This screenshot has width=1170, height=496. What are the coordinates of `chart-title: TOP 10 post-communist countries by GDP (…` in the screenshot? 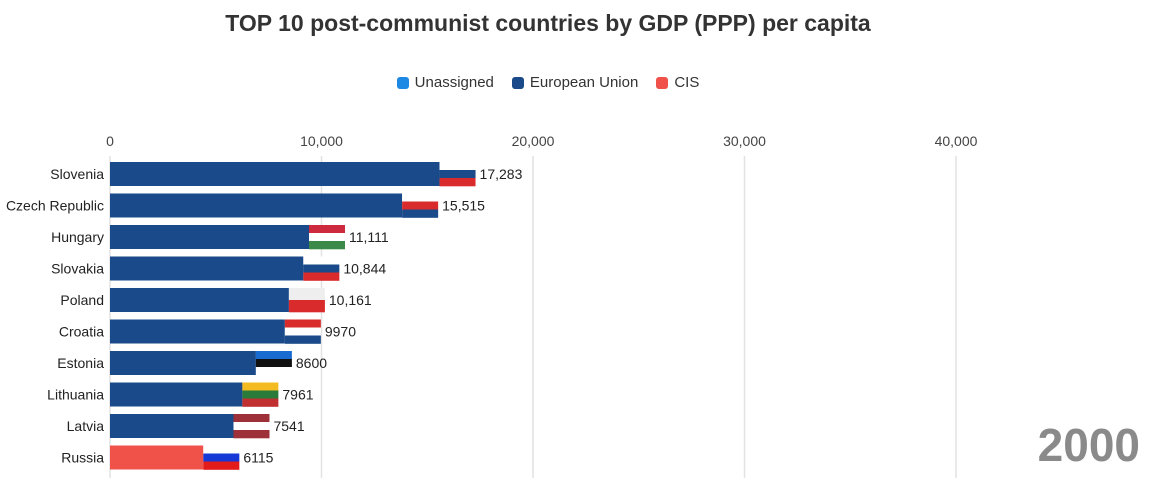 It's located at (548, 23).